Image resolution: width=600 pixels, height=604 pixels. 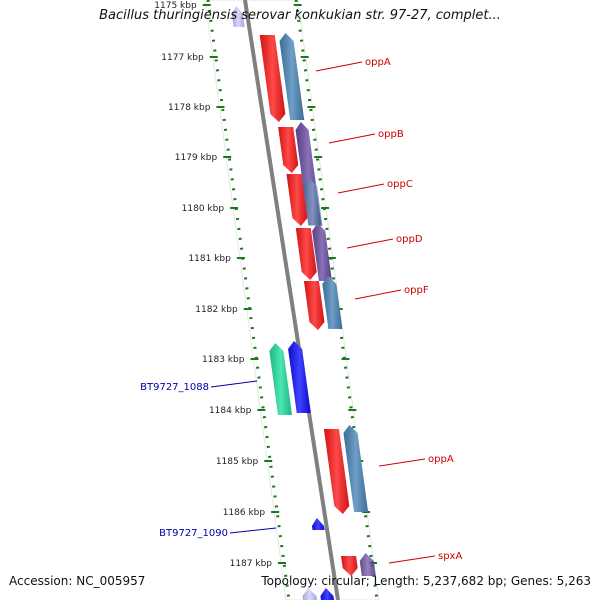 I want to click on gene-BT9727-1088-green, so click(x=281, y=379).